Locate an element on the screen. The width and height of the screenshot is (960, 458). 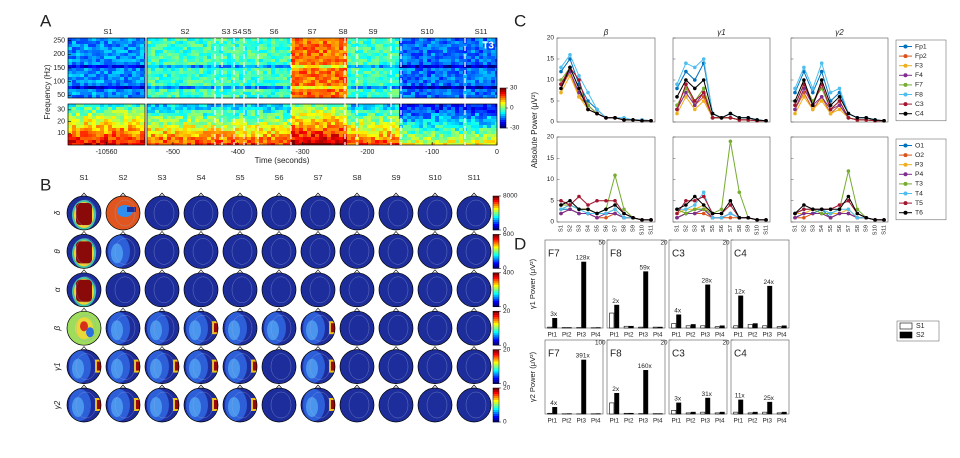
epoch-label: S7 is located at coordinates (311, 31).